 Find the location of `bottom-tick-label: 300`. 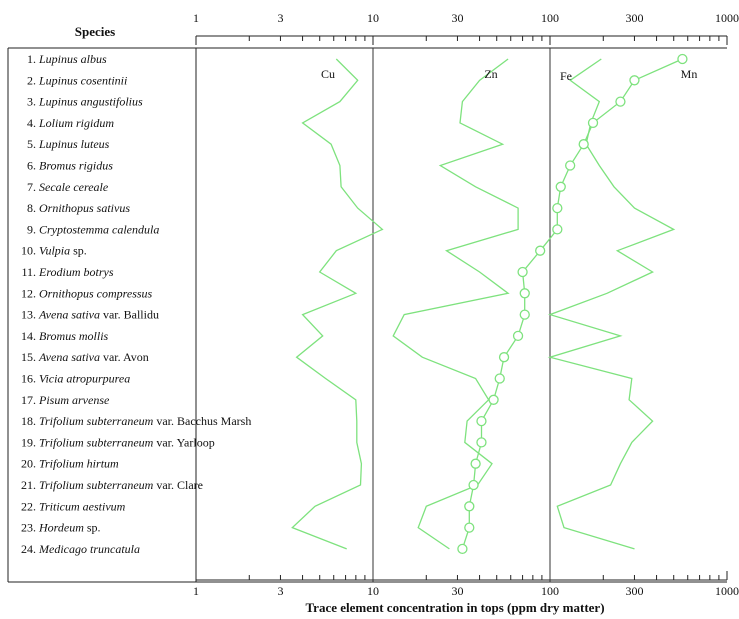

bottom-tick-label: 300 is located at coordinates (634, 591).